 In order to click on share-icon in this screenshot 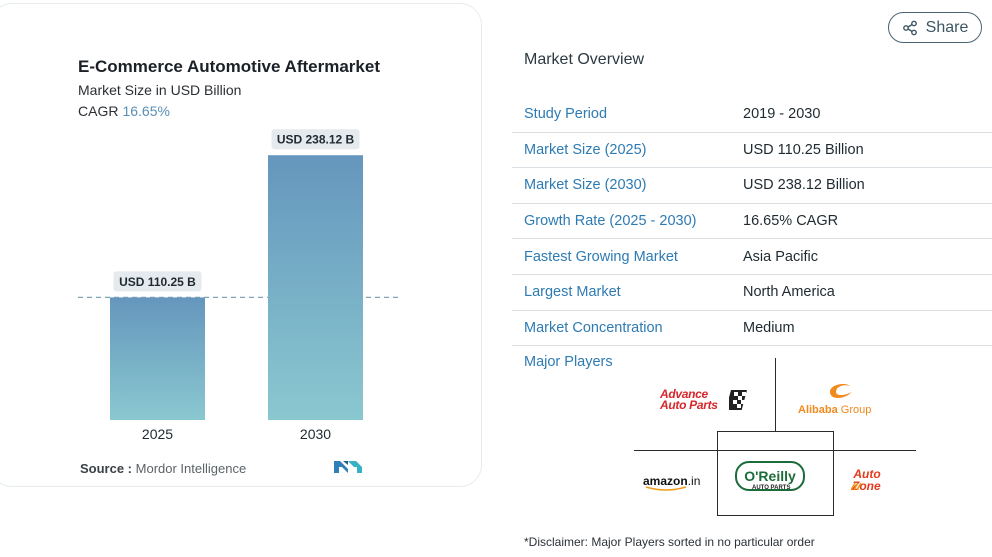, I will do `click(909, 27)`.